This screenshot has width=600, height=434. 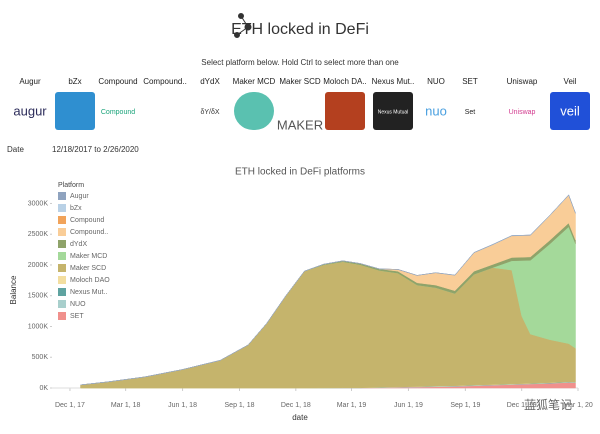 I want to click on platform-name: dYdX, so click(x=210, y=81).